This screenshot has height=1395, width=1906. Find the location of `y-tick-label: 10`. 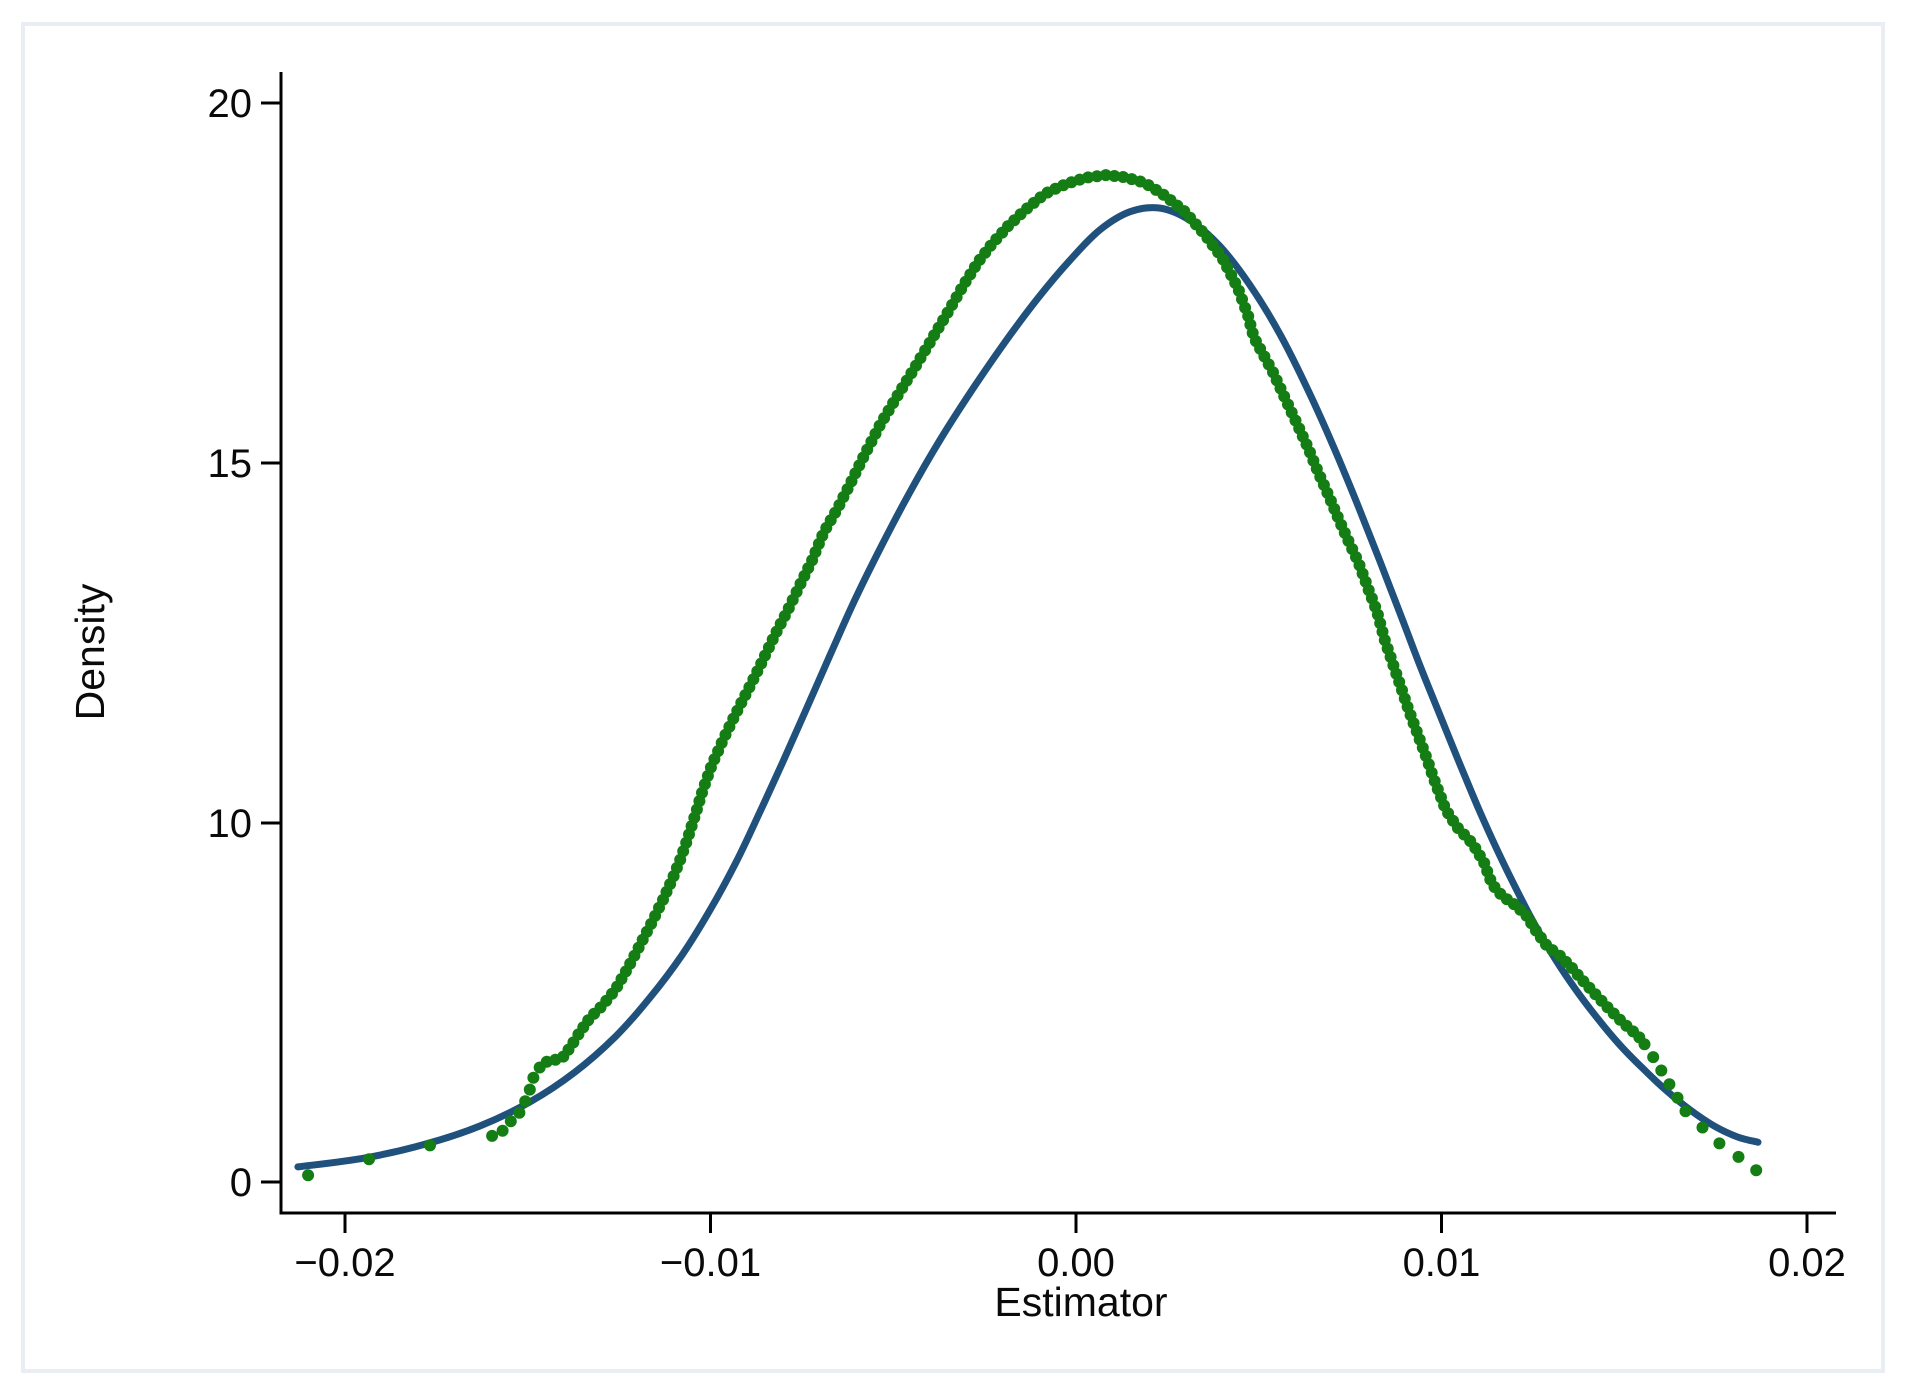

y-tick-label: 10 is located at coordinates (230, 824).